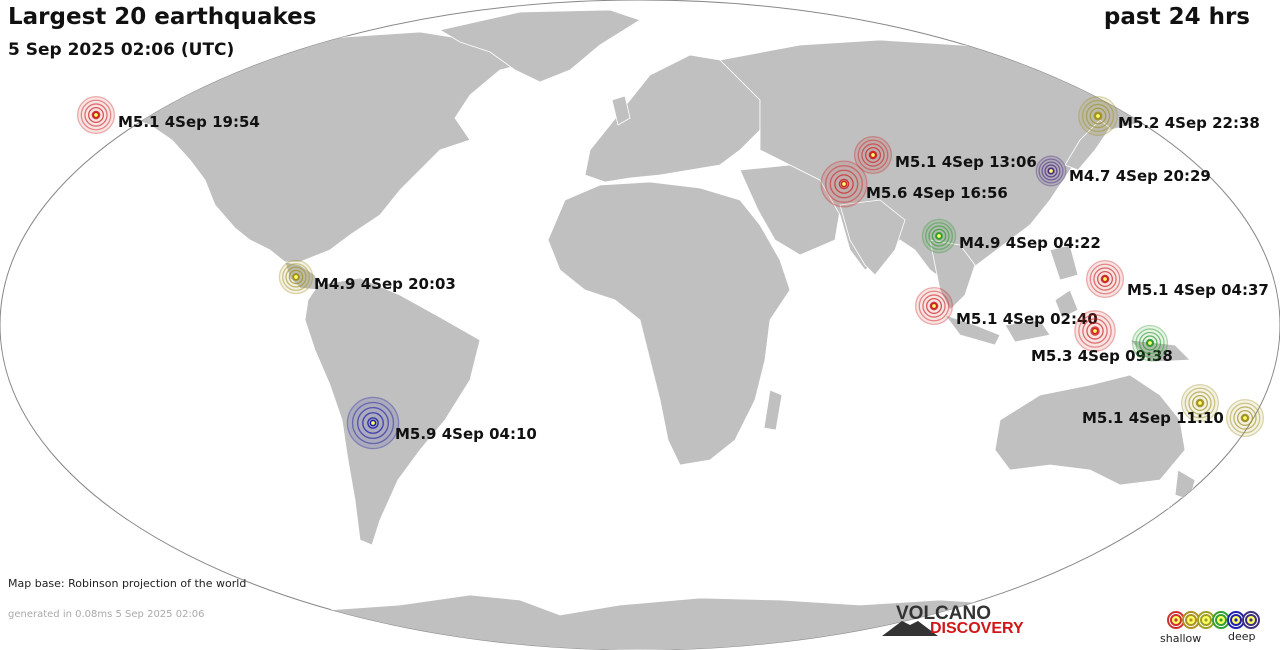  I want to click on volcano-discovery-logo: VOLCANO DISCOVERY, so click(960, 621).